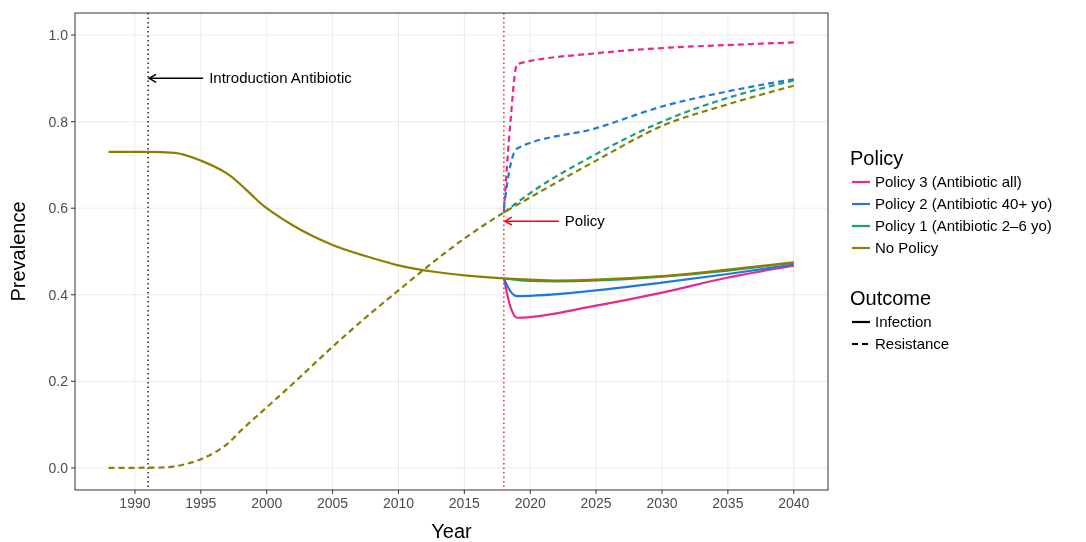 This screenshot has width=1086, height=542. Describe the element at coordinates (877, 158) in the screenshot. I see `legend-title: Policy` at that location.